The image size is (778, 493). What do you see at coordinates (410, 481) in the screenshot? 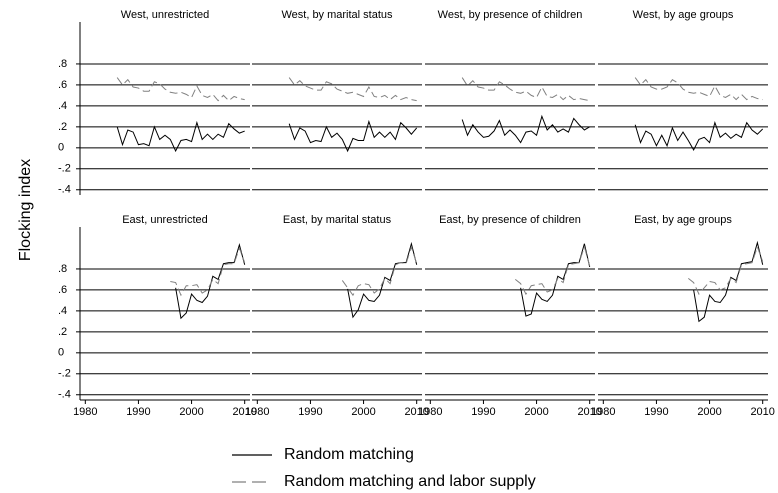
I see `legend-label: Random matching and labor supply` at bounding box center [410, 481].